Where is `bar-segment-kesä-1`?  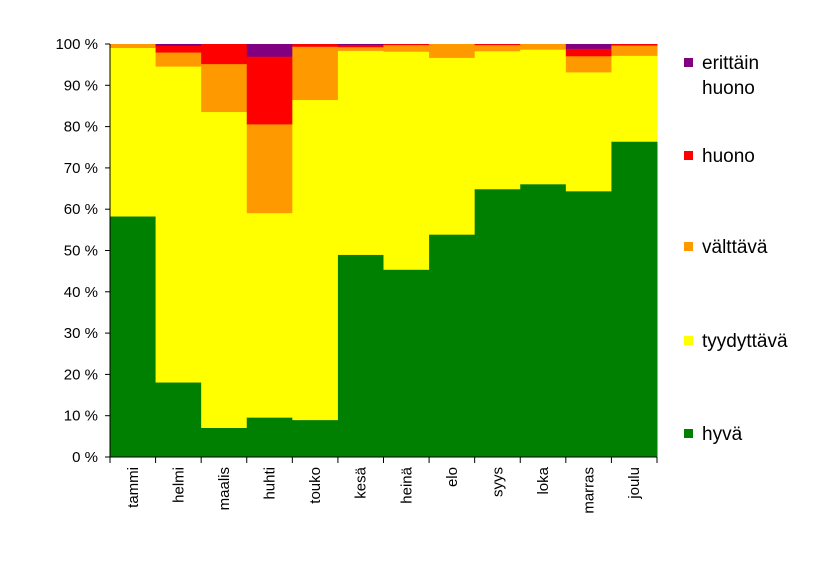 bar-segment-kesä-1 is located at coordinates (360, 152).